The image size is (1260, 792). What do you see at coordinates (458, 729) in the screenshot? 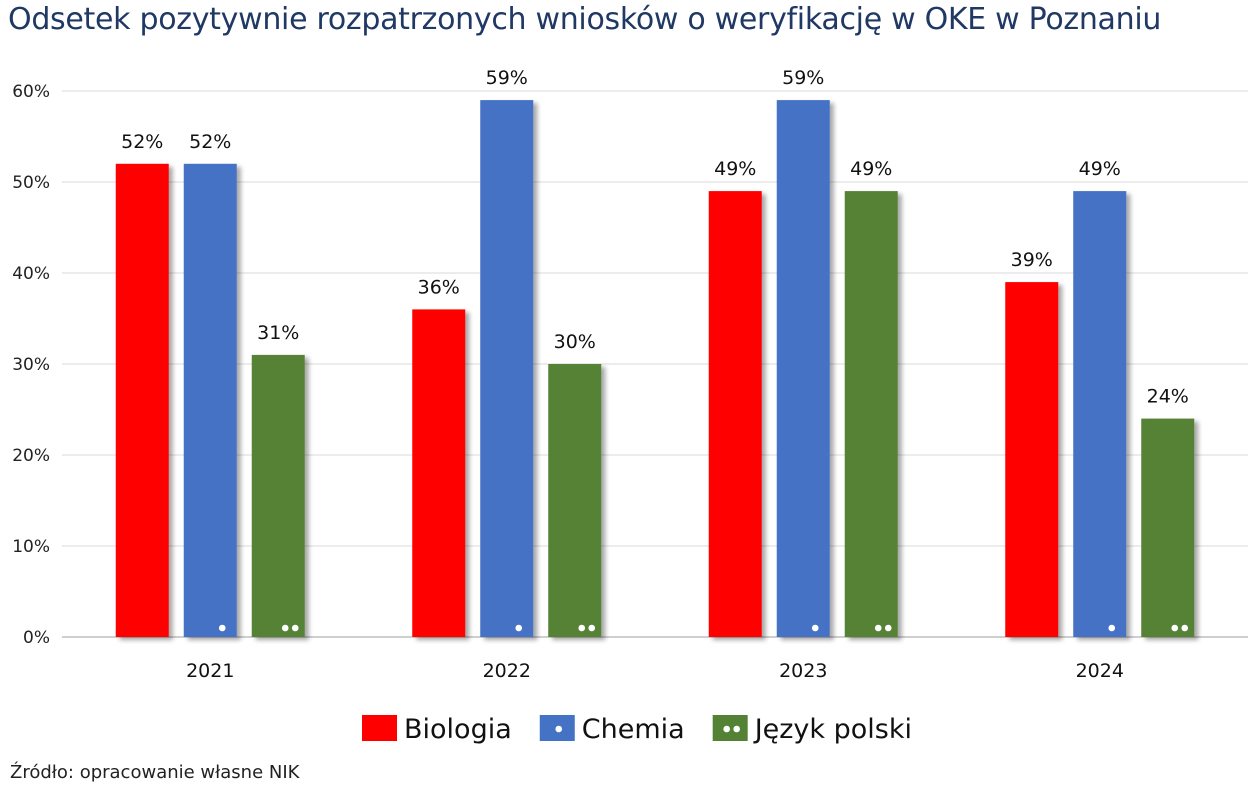
I see `legend-label: Biologia` at bounding box center [458, 729].